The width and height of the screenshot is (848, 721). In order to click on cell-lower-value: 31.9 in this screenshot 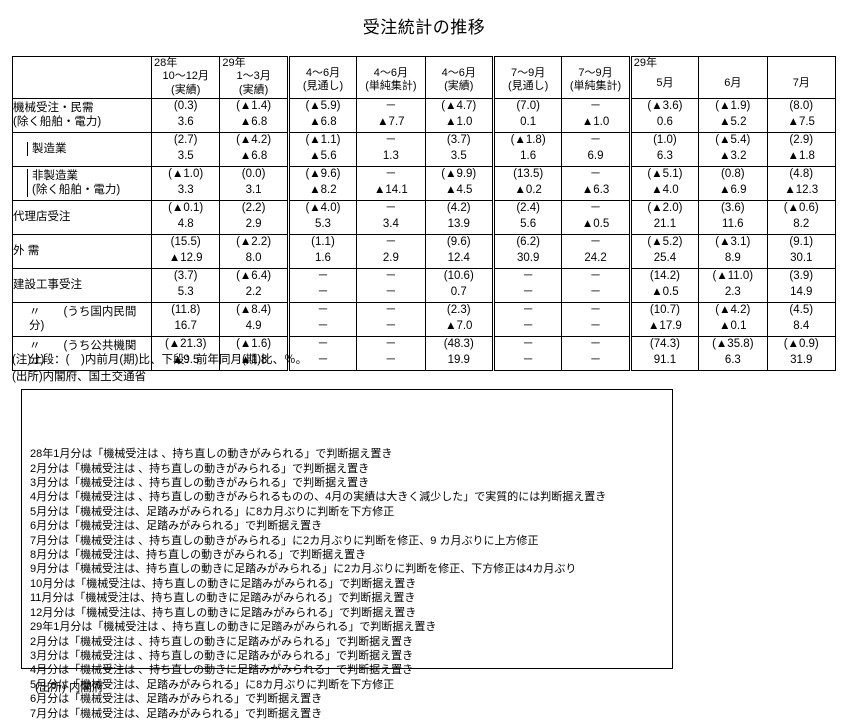, I will do `click(801, 360)`.